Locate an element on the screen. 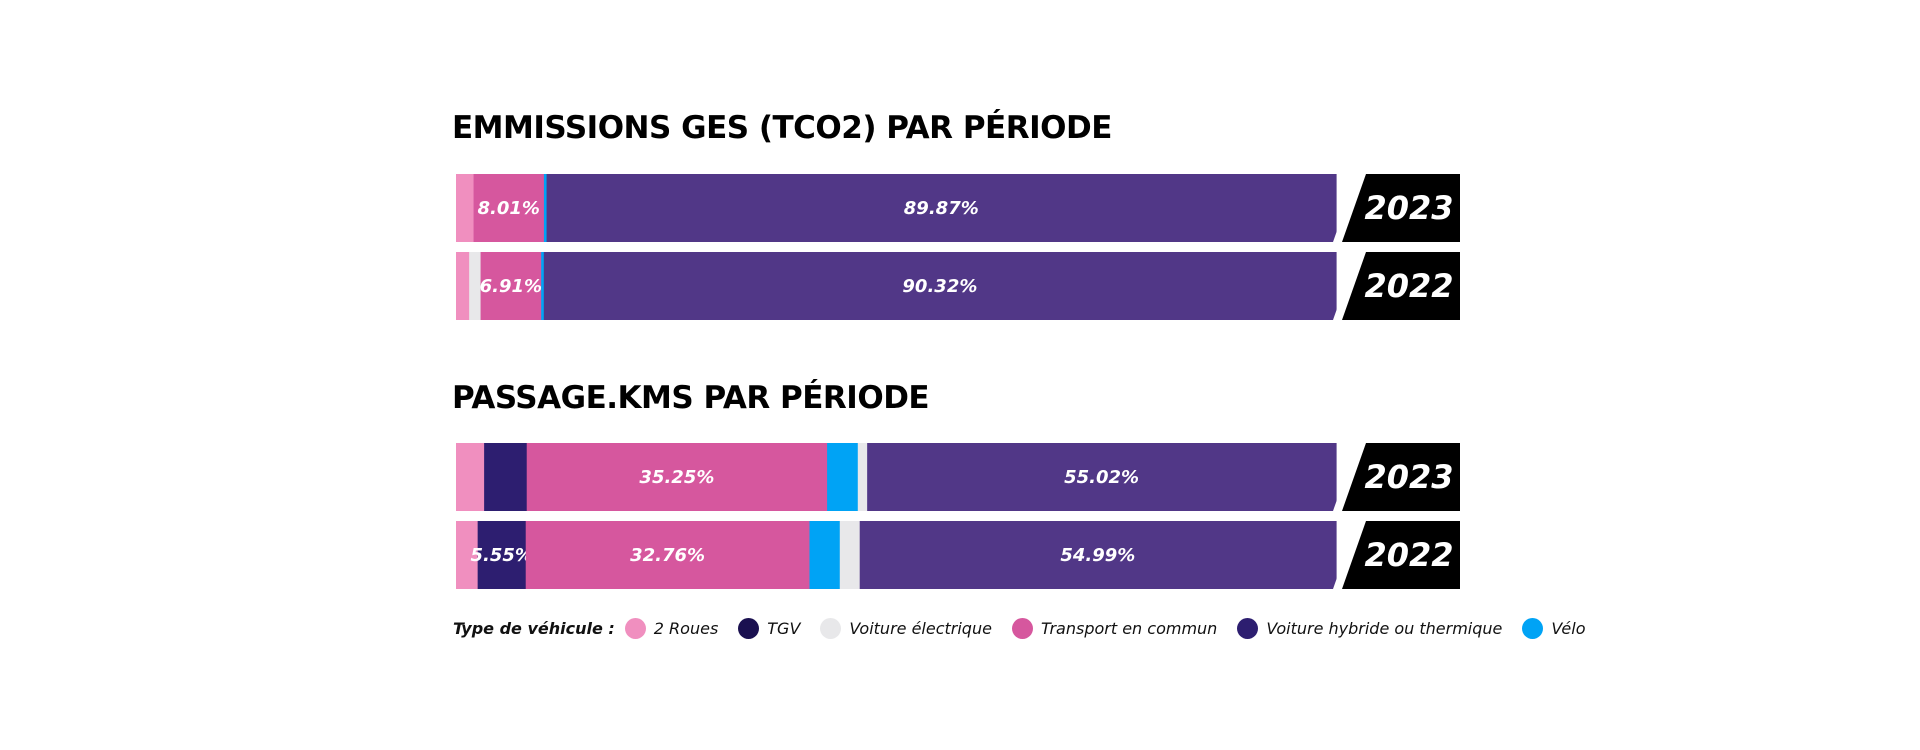 The width and height of the screenshot is (1920, 750). legend-dot-voiture-hybride is located at coordinates (1248, 628).